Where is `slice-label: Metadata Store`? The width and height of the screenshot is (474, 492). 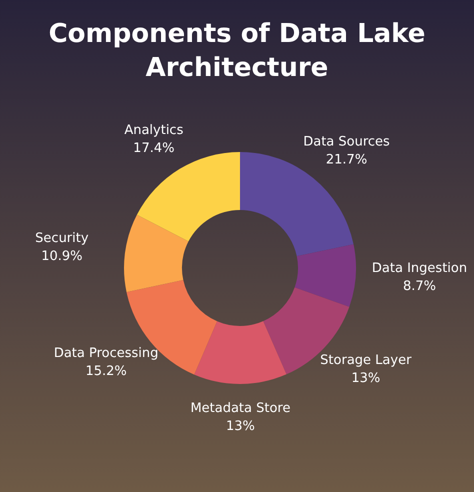 slice-label: Metadata Store is located at coordinates (240, 408).